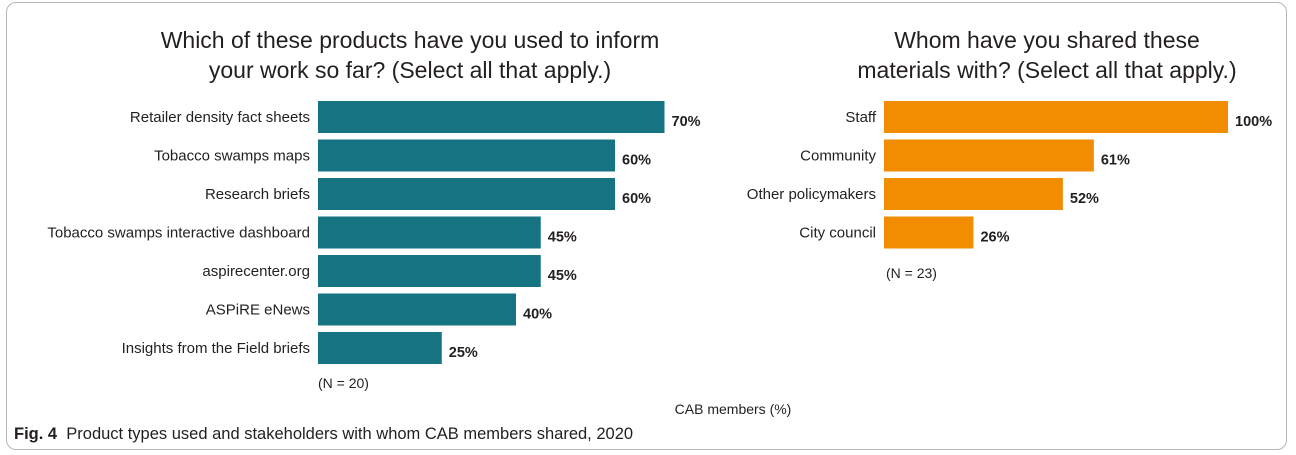 Image resolution: width=1296 pixels, height=455 pixels. Describe the element at coordinates (36, 434) in the screenshot. I see `caption-label: Fig. 4` at that location.